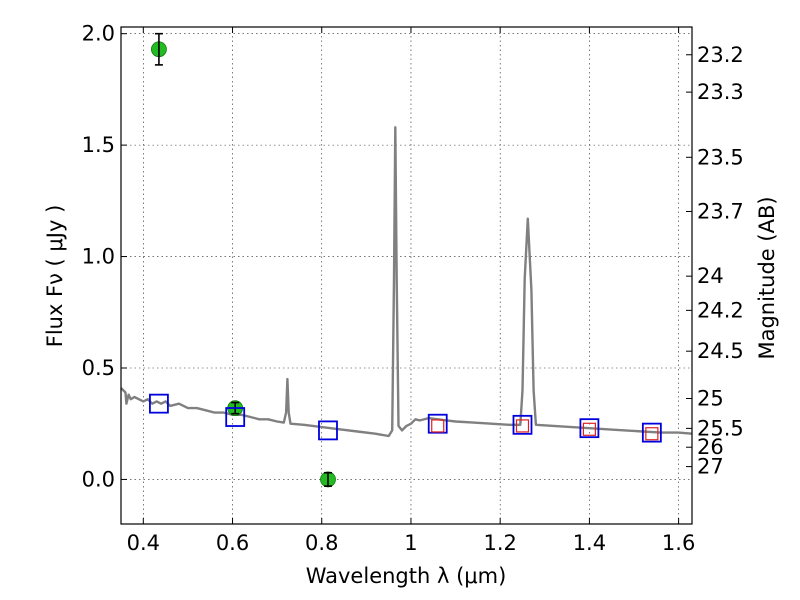  What do you see at coordinates (232, 543) in the screenshot?
I see `x-tick-label: 0.6` at bounding box center [232, 543].